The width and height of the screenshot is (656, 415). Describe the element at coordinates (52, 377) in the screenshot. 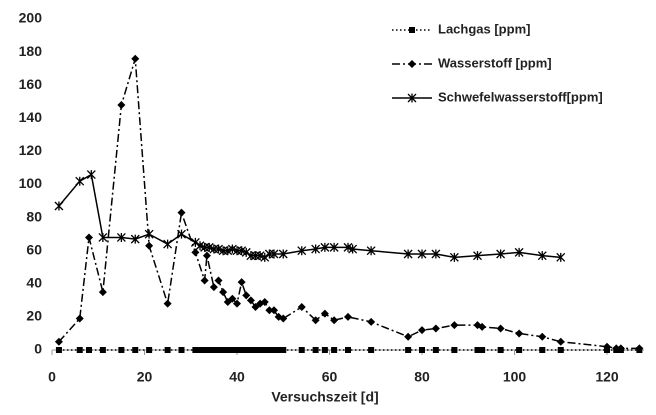

I see `x-tick-label: 0` at that location.